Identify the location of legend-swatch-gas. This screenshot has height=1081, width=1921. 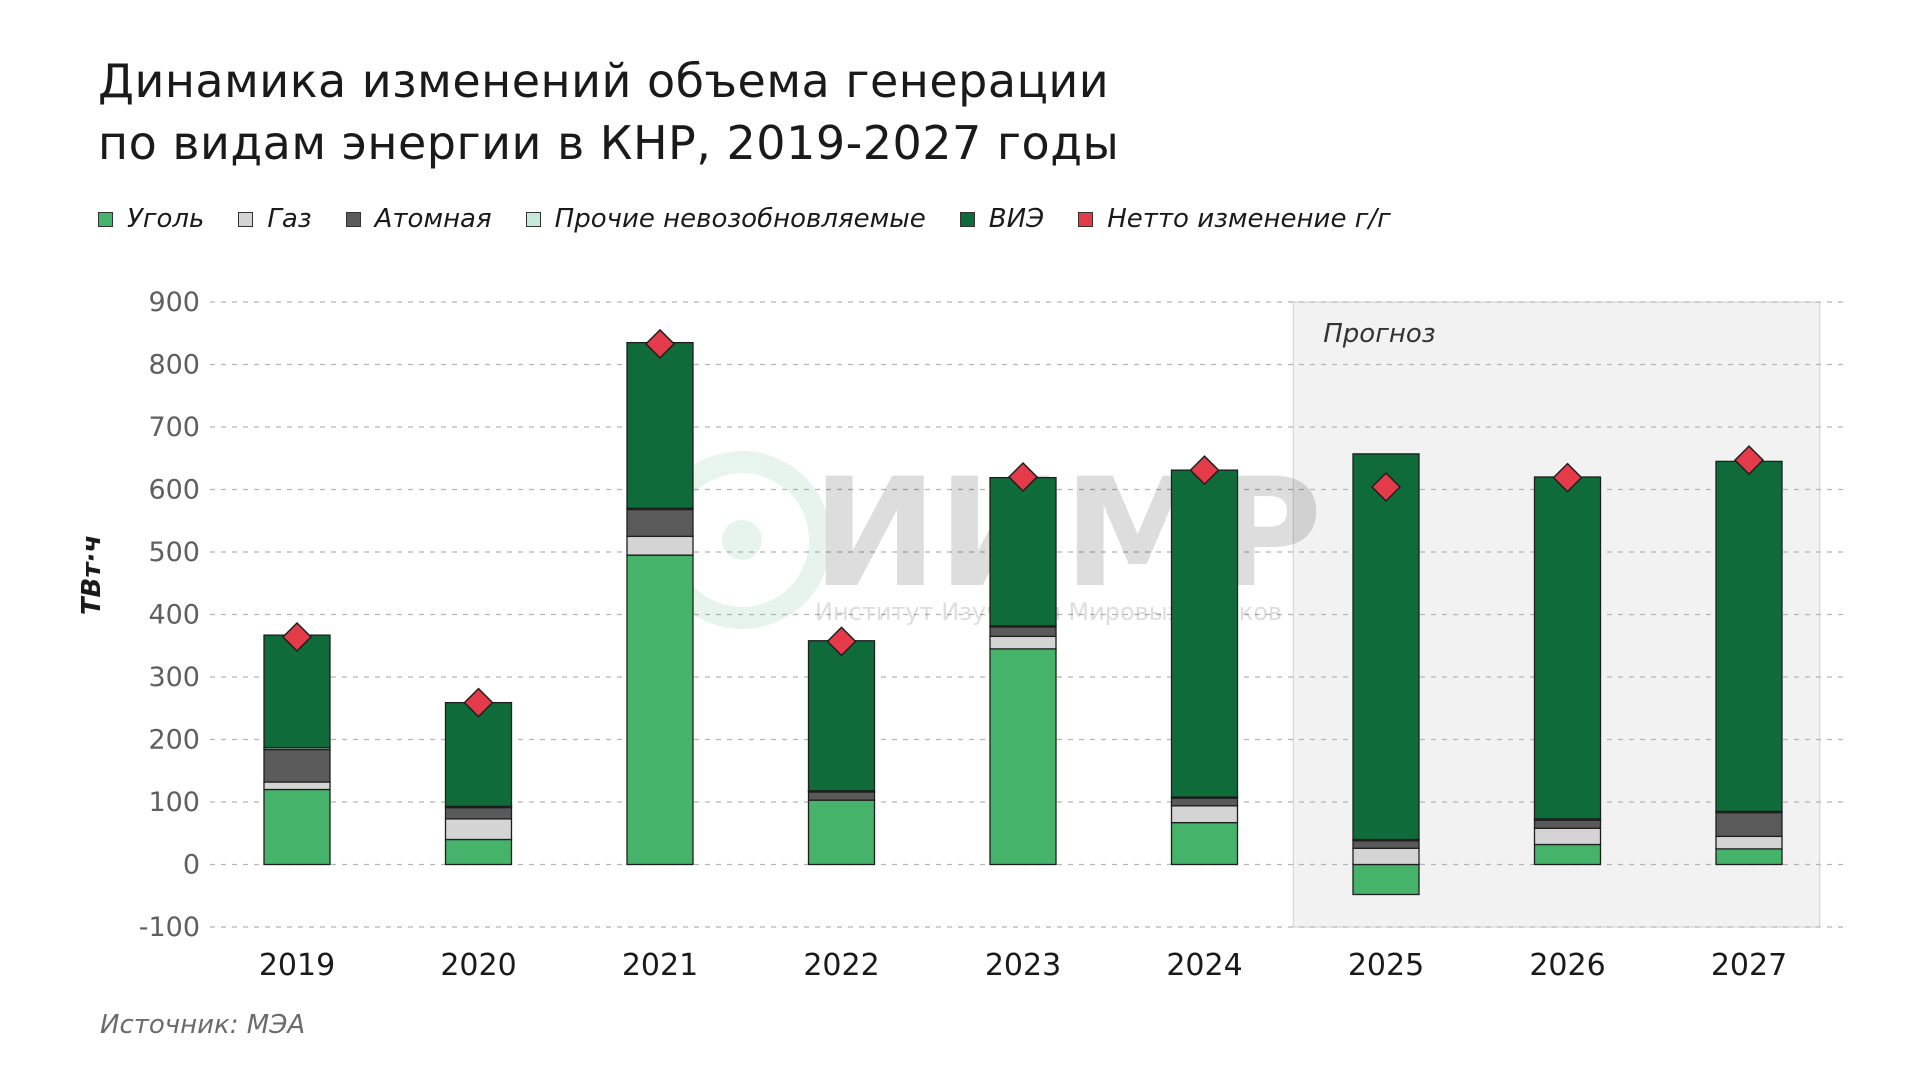
(246, 219).